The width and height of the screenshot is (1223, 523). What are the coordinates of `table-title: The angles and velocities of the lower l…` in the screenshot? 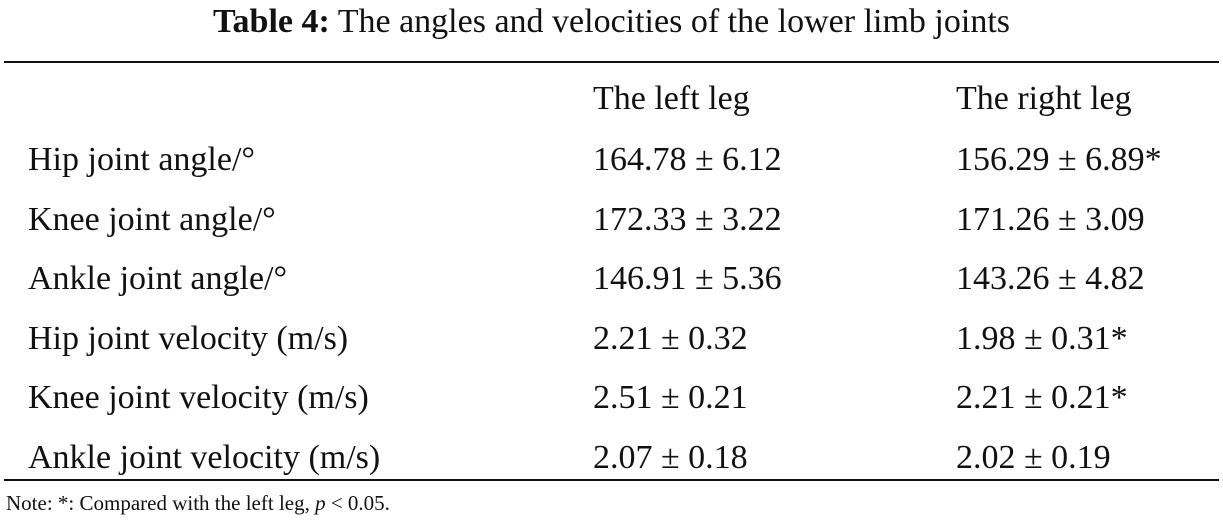 It's located at (673, 21).